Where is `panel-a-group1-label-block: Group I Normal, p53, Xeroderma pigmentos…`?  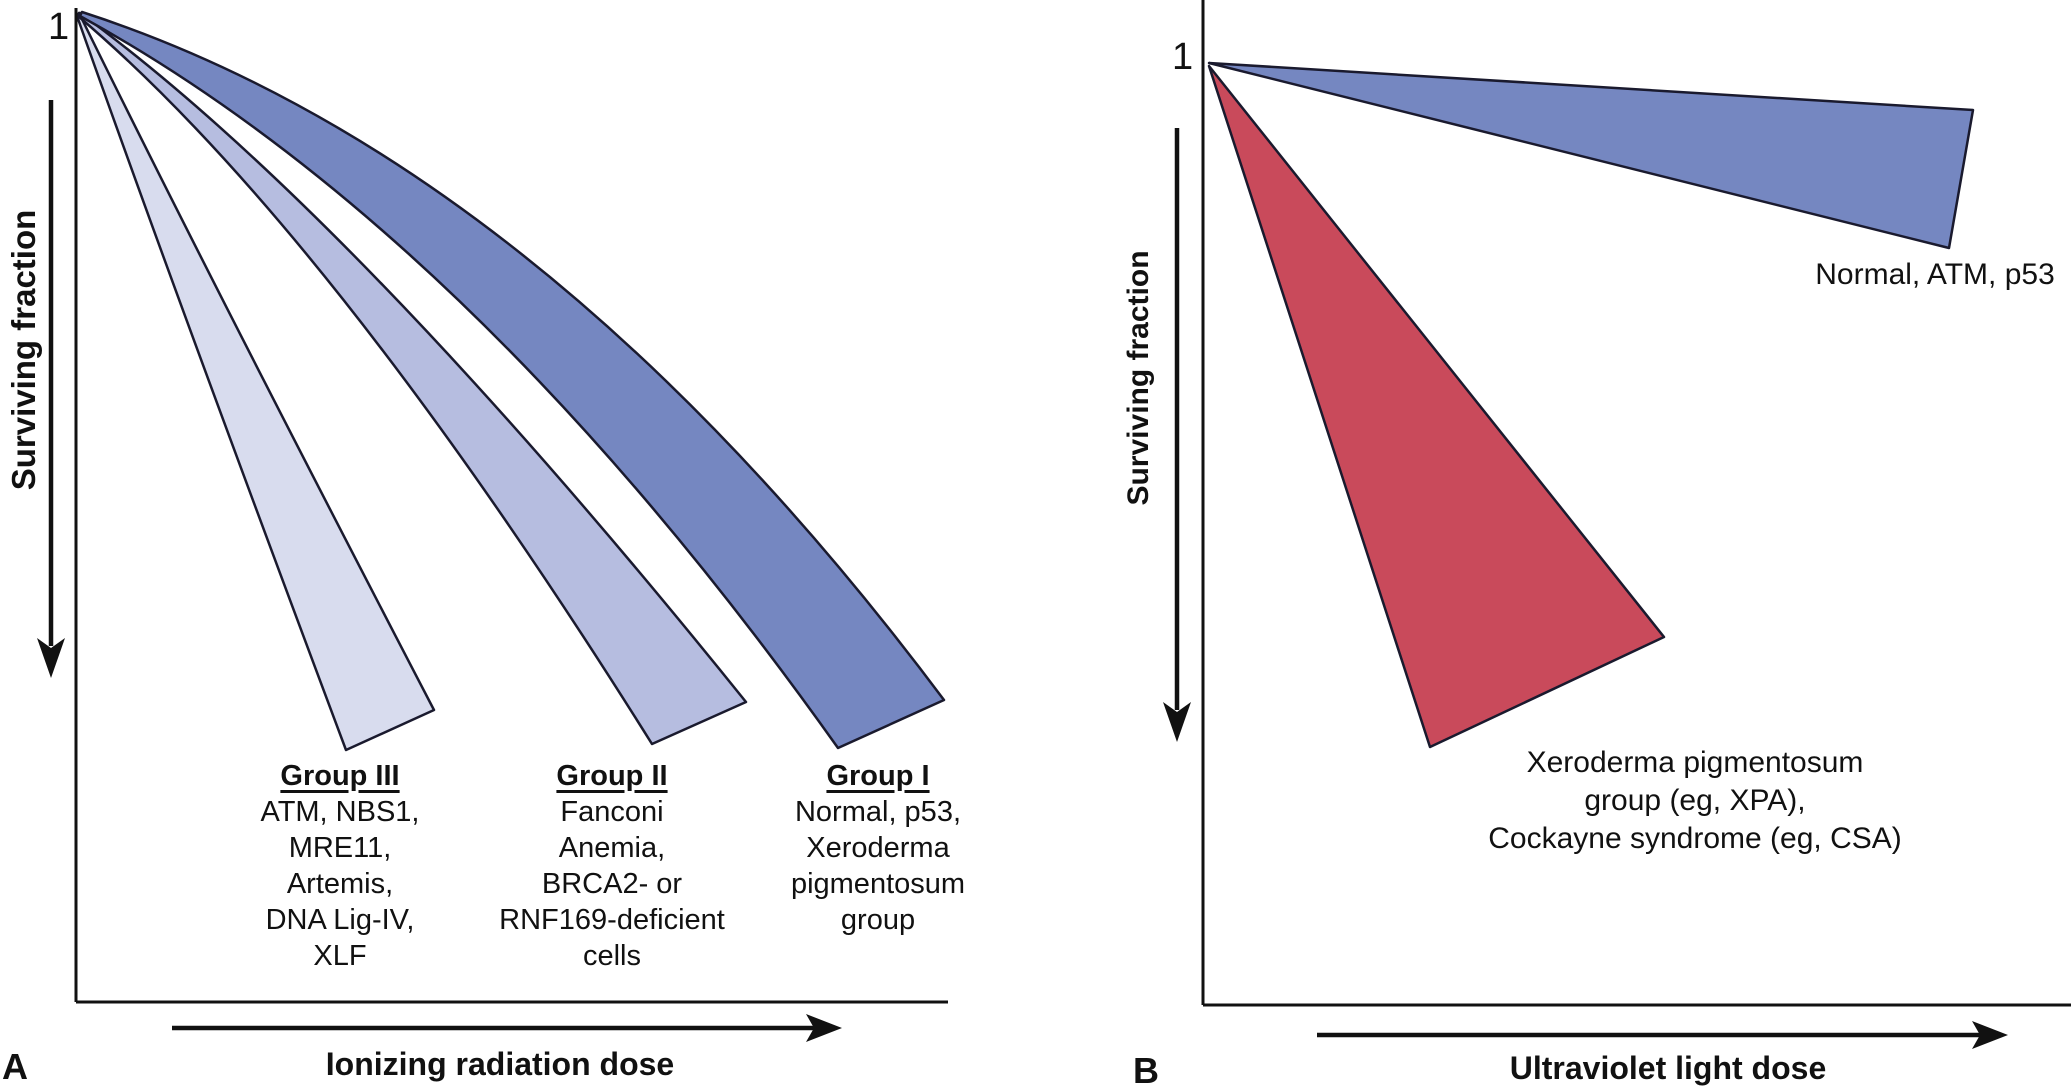
panel-a-group1-label-block: Group I Normal, p53, Xeroderma pigmentos… is located at coordinates (878, 848).